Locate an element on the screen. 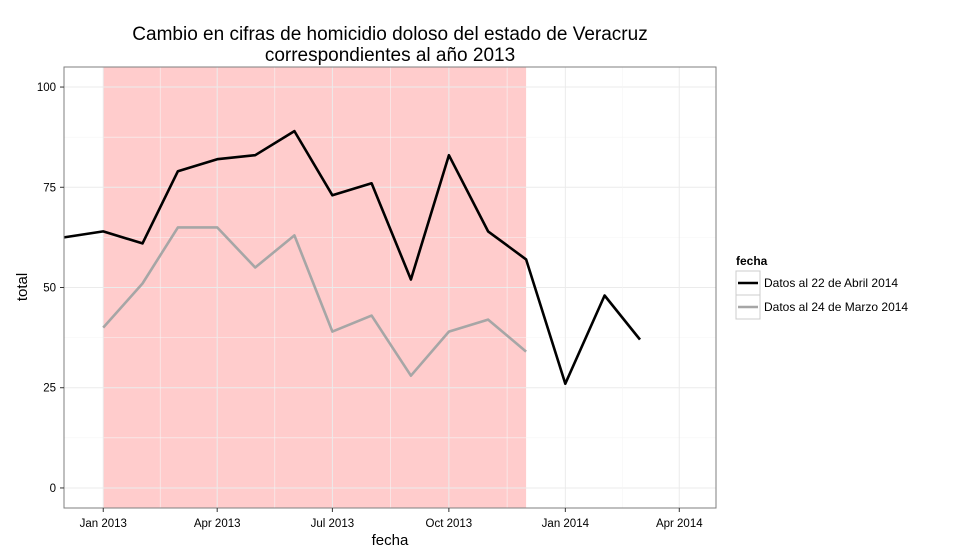  x-axis-title: fecha is located at coordinates (390, 540).